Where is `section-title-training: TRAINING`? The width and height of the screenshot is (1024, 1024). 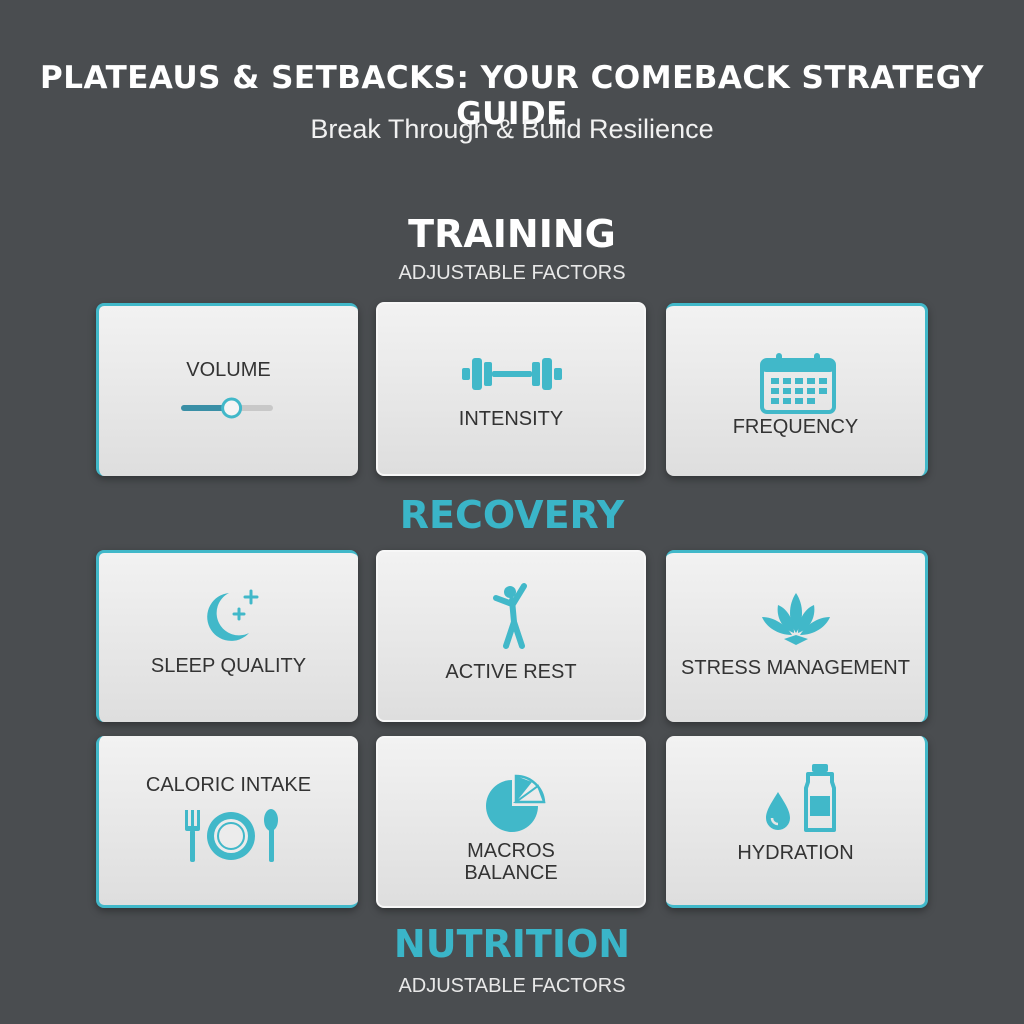 section-title-training: TRAINING is located at coordinates (512, 234).